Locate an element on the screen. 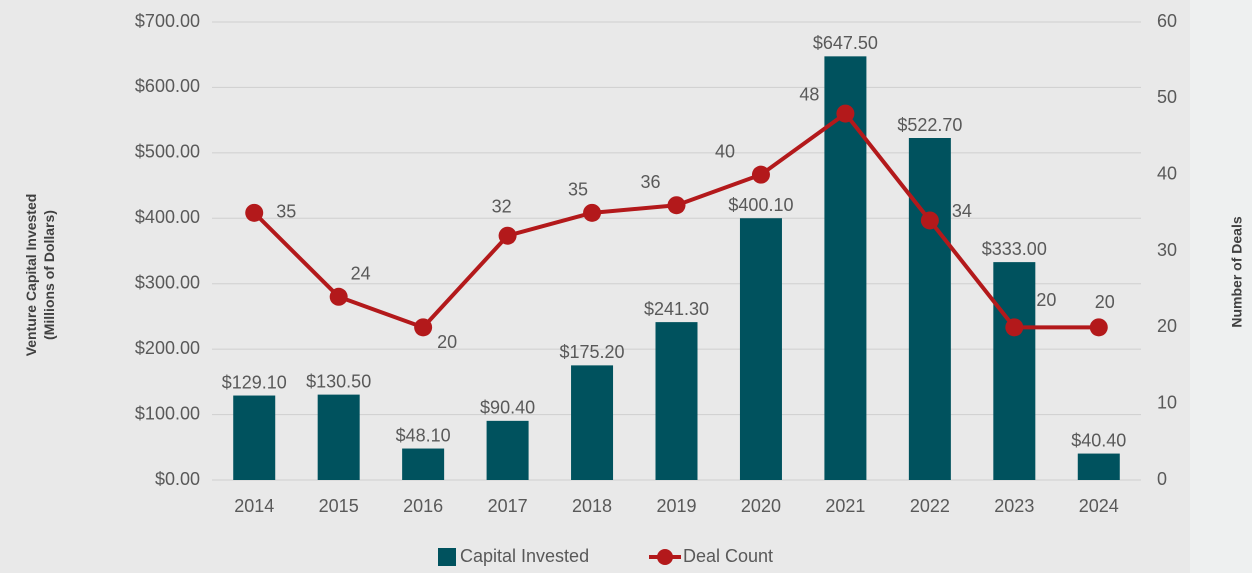 The image size is (1252, 573). bar-value-label: $130.50 is located at coordinates (338, 381).